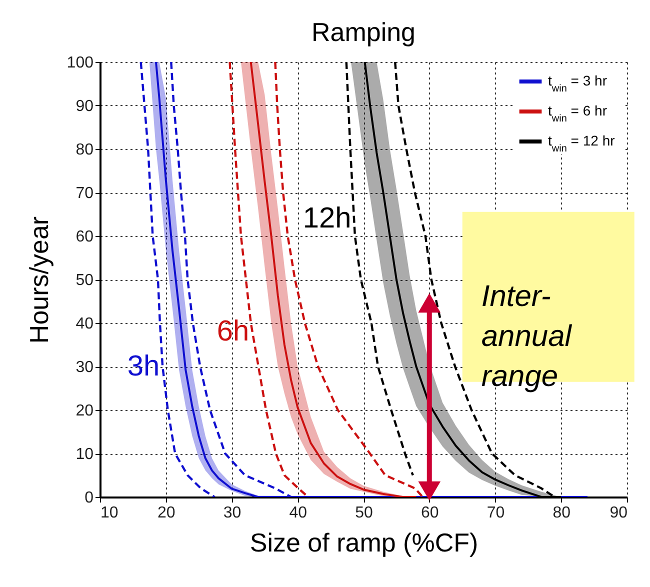 This screenshot has width=650, height=587. I want to click on x-tick-label: 80, so click(561, 513).